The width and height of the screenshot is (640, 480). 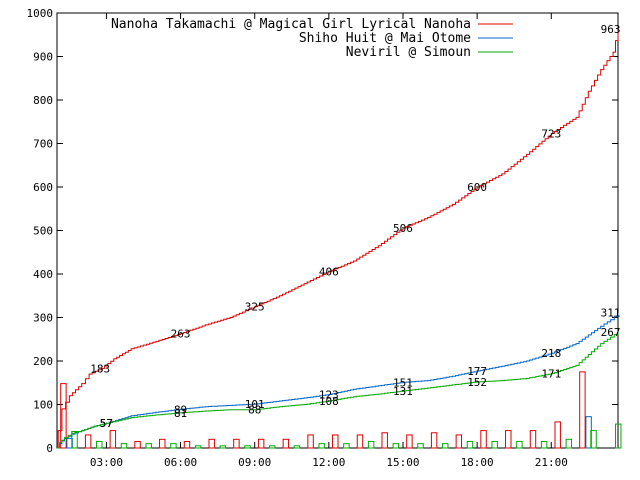 What do you see at coordinates (43, 57) in the screenshot?
I see `y-tick-label: 900` at bounding box center [43, 57].